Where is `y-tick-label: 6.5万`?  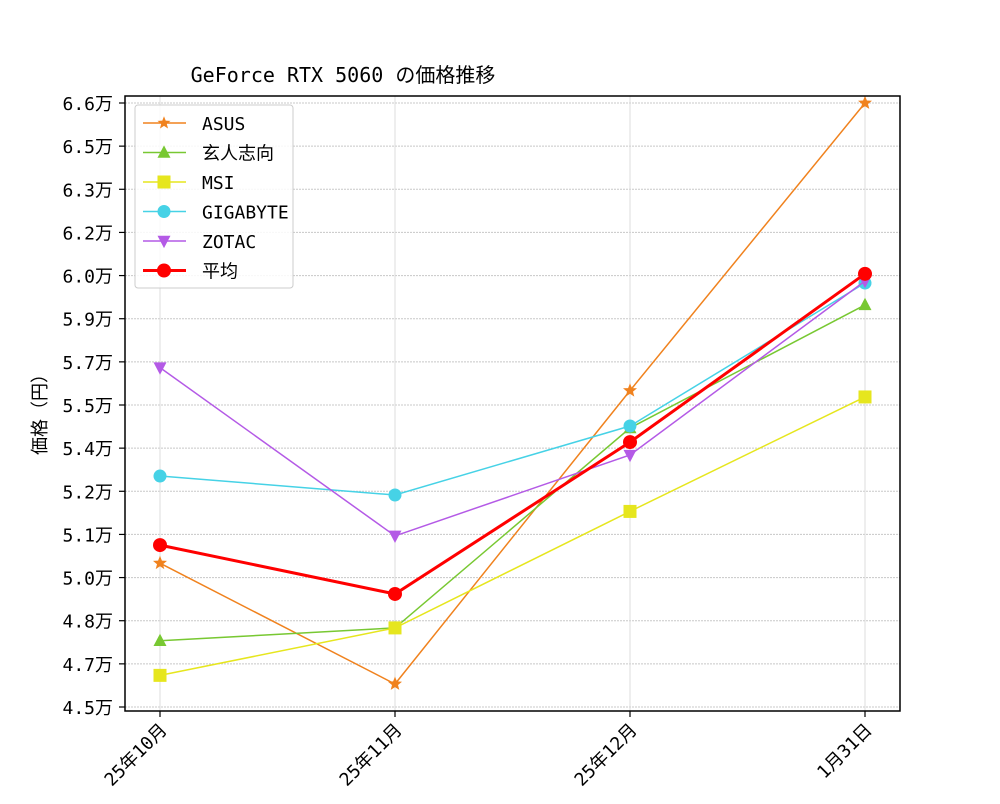 y-tick-label: 6.5万 is located at coordinates (87, 147).